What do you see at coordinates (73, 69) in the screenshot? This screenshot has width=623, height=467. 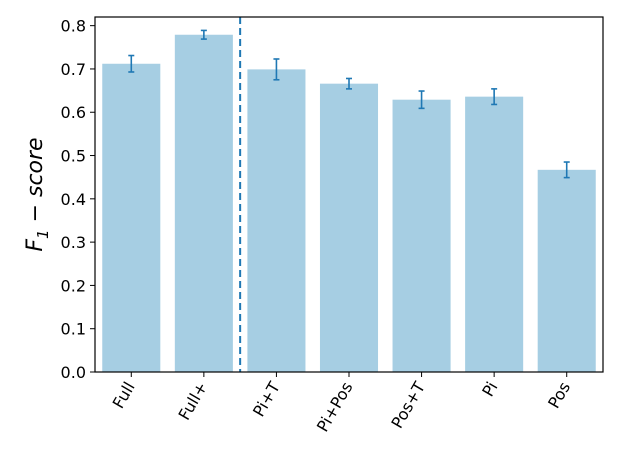 I see `y-tick-label: 0.7` at bounding box center [73, 69].